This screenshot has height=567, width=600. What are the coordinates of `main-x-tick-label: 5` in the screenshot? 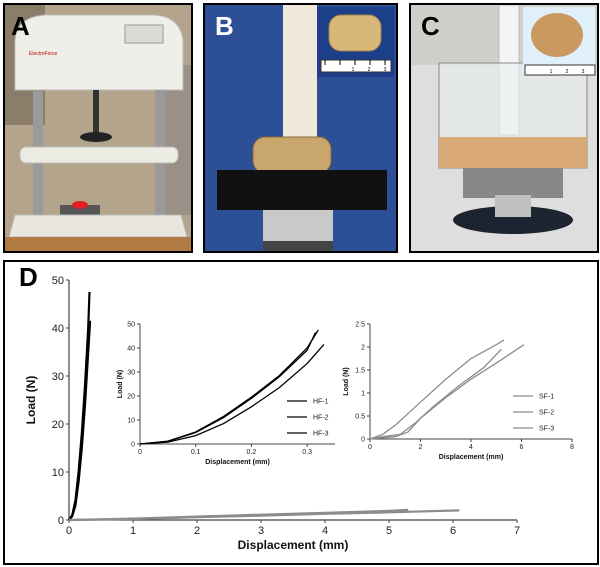 It's located at (389, 531).